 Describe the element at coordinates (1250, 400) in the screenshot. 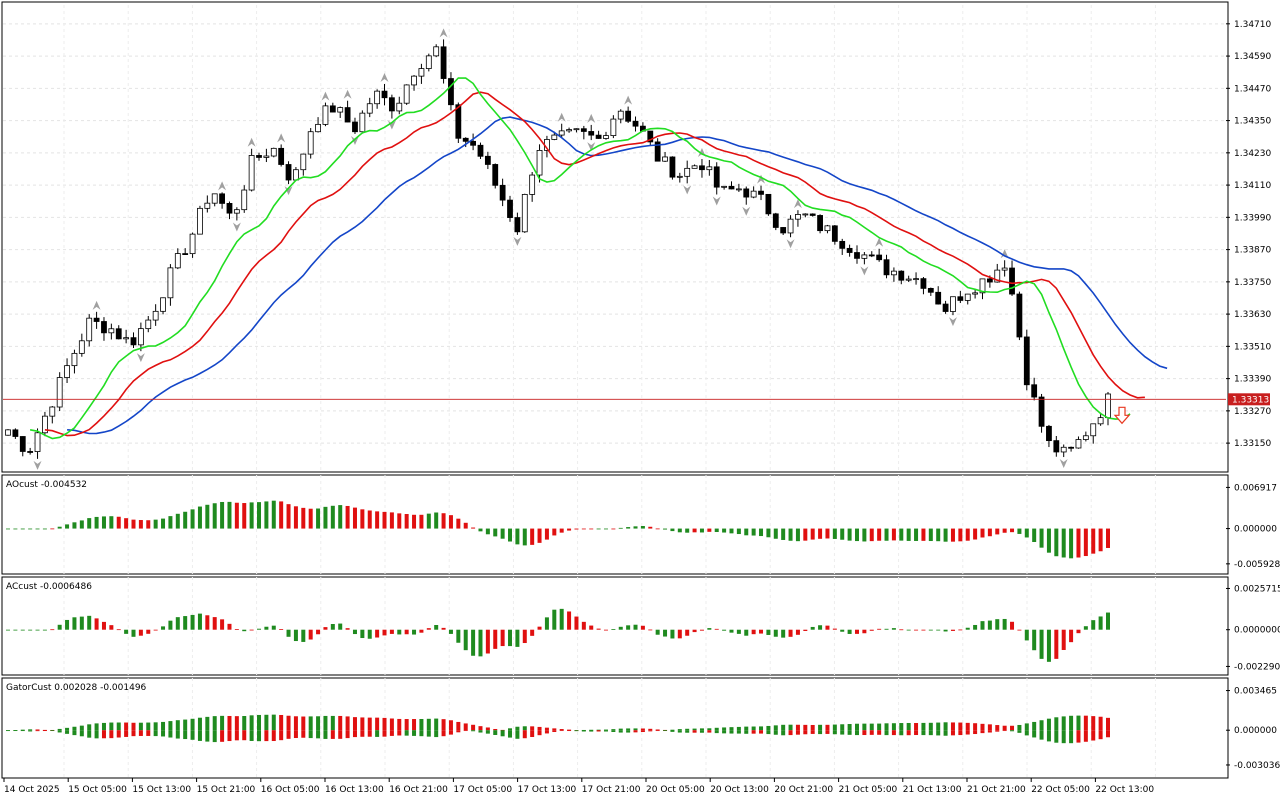

I see `current-price-label: 1.33313` at that location.